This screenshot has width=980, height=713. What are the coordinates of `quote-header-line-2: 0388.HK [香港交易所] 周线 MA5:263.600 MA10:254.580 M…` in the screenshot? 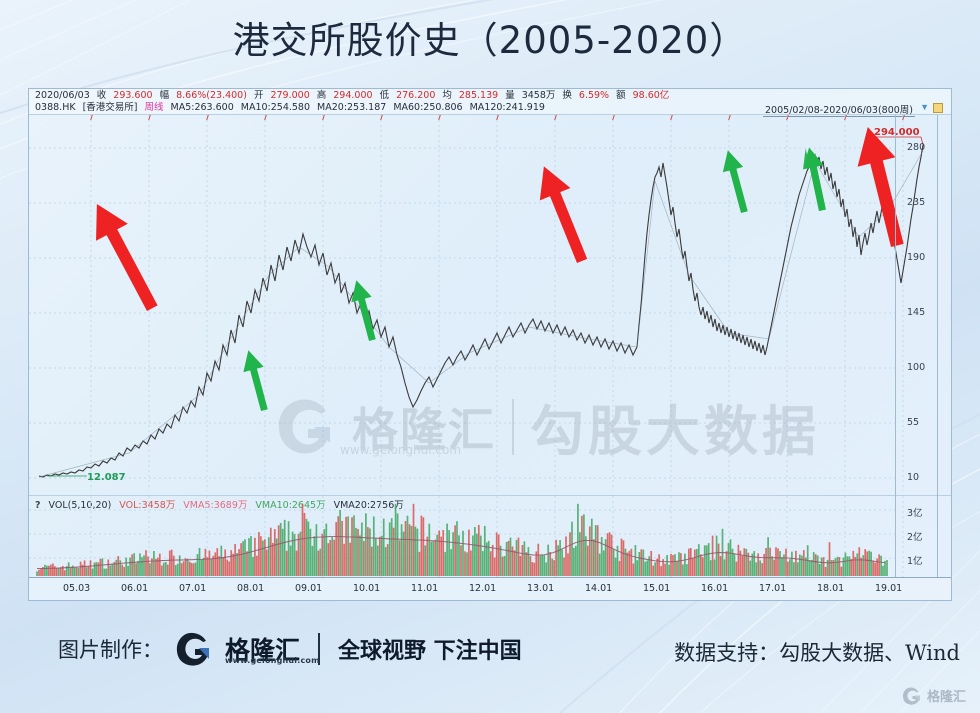 It's located at (293, 108).